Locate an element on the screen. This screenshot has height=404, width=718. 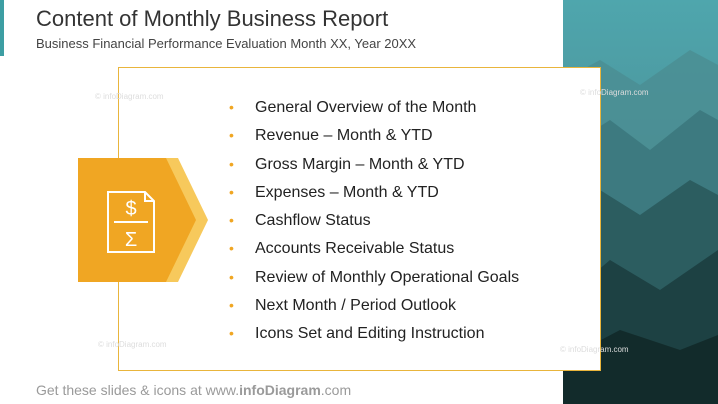
list-item: • Review of Monthly Operational Goals is located at coordinates (374, 280).